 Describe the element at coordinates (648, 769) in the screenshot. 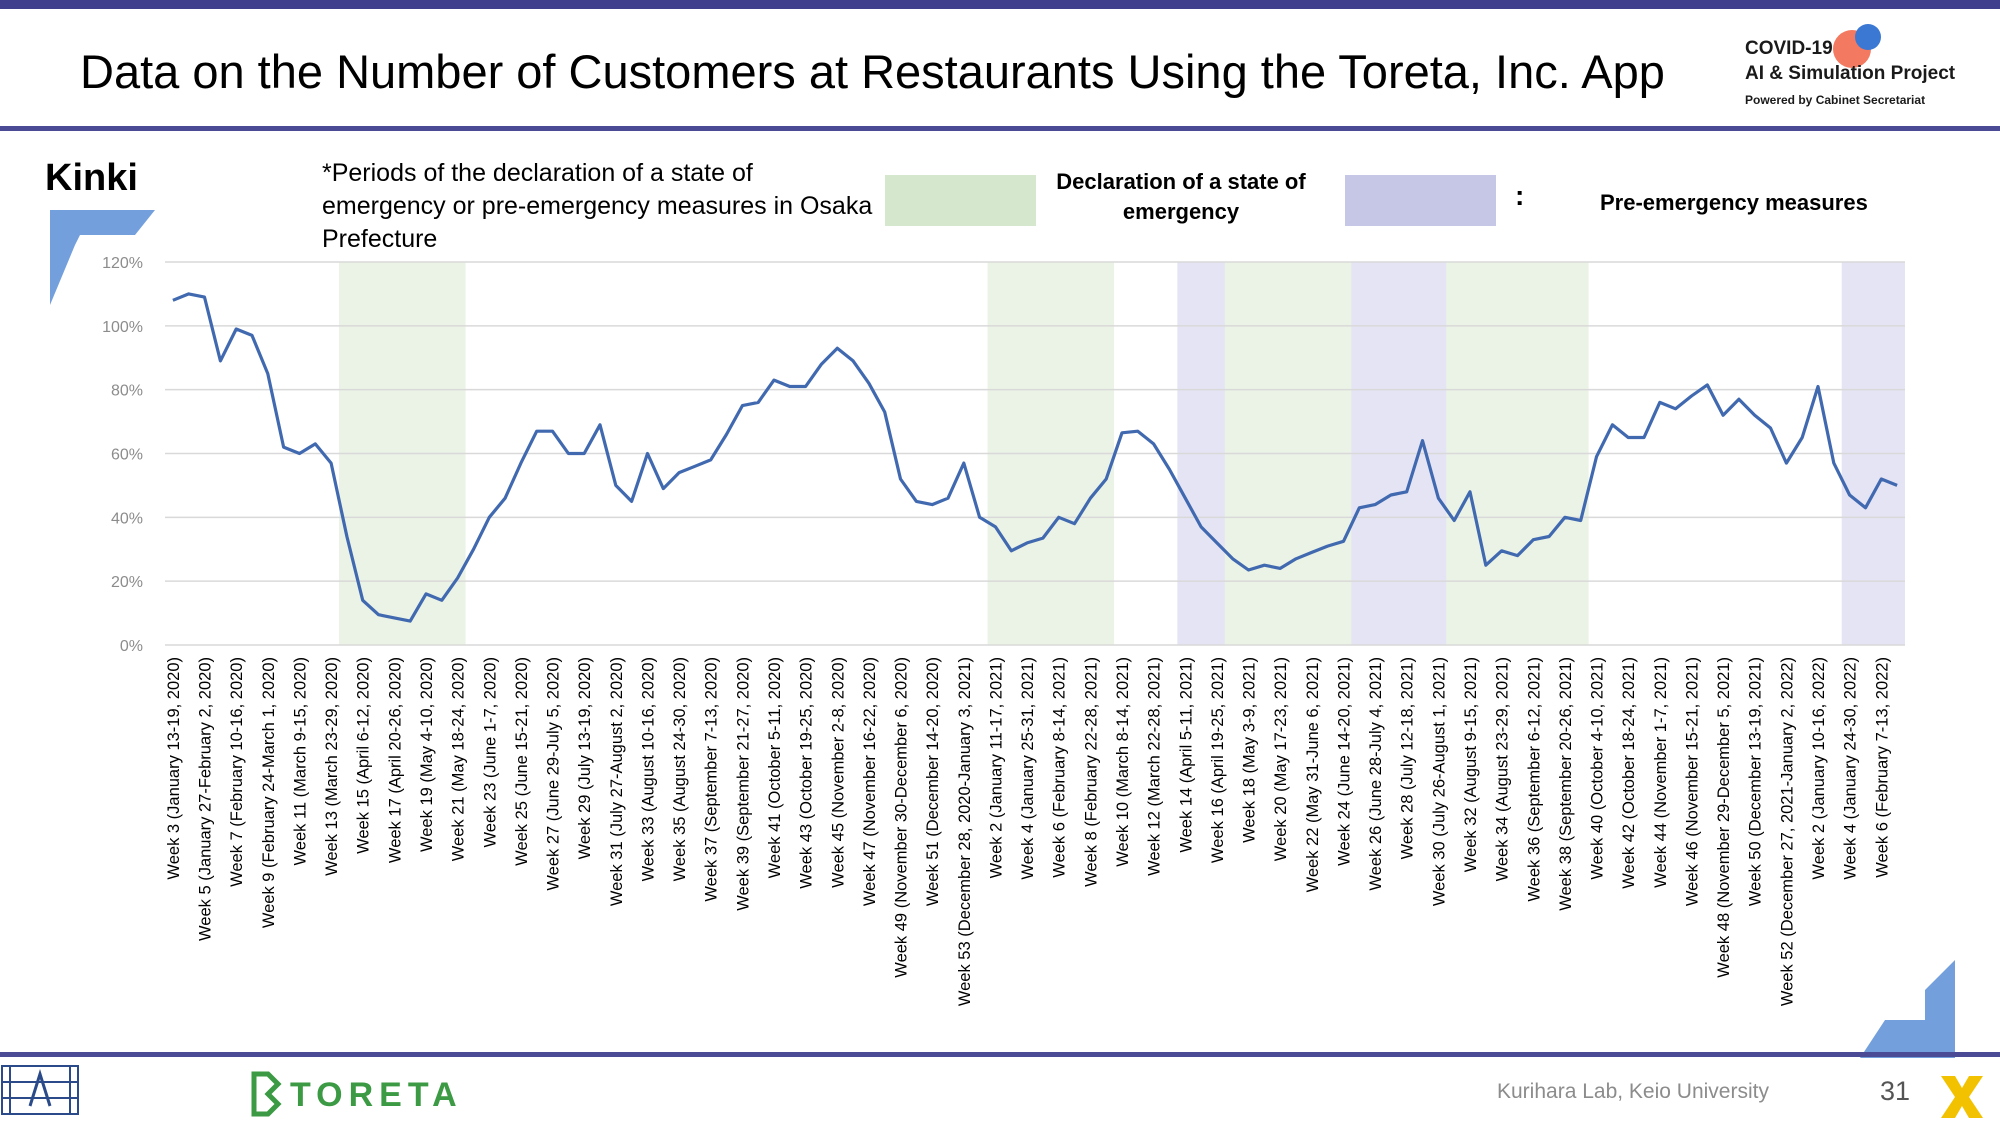

I see `x-tick-label: Week 33 (August 10-16, 2020)` at that location.